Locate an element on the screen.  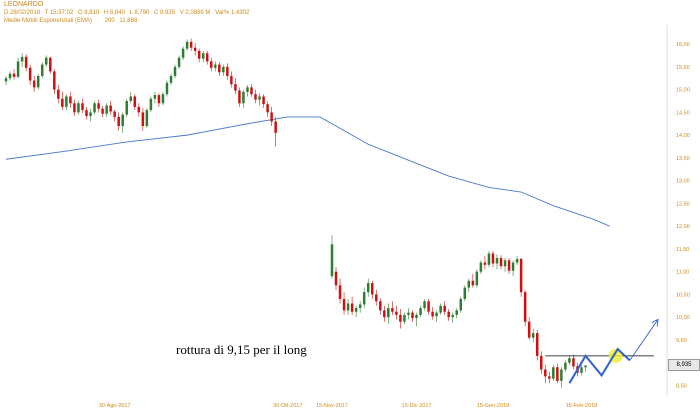
y-tick-label: 16,00 is located at coordinates (683, 45).